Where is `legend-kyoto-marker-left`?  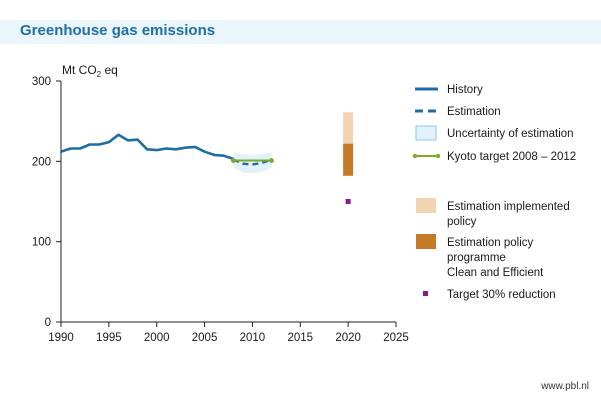
legend-kyoto-marker-left is located at coordinates (415, 156).